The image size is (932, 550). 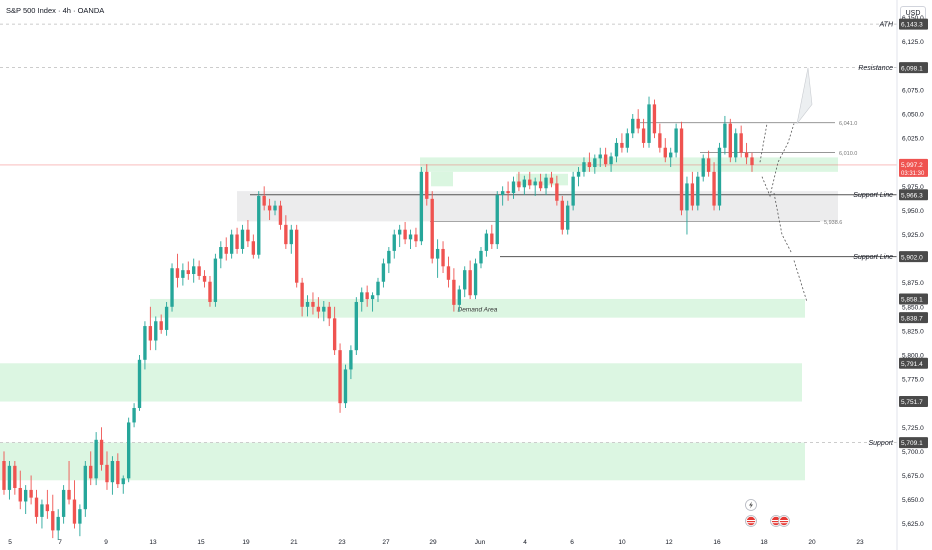 I want to click on small-level-label: 5,938.6, so click(x=833, y=223).